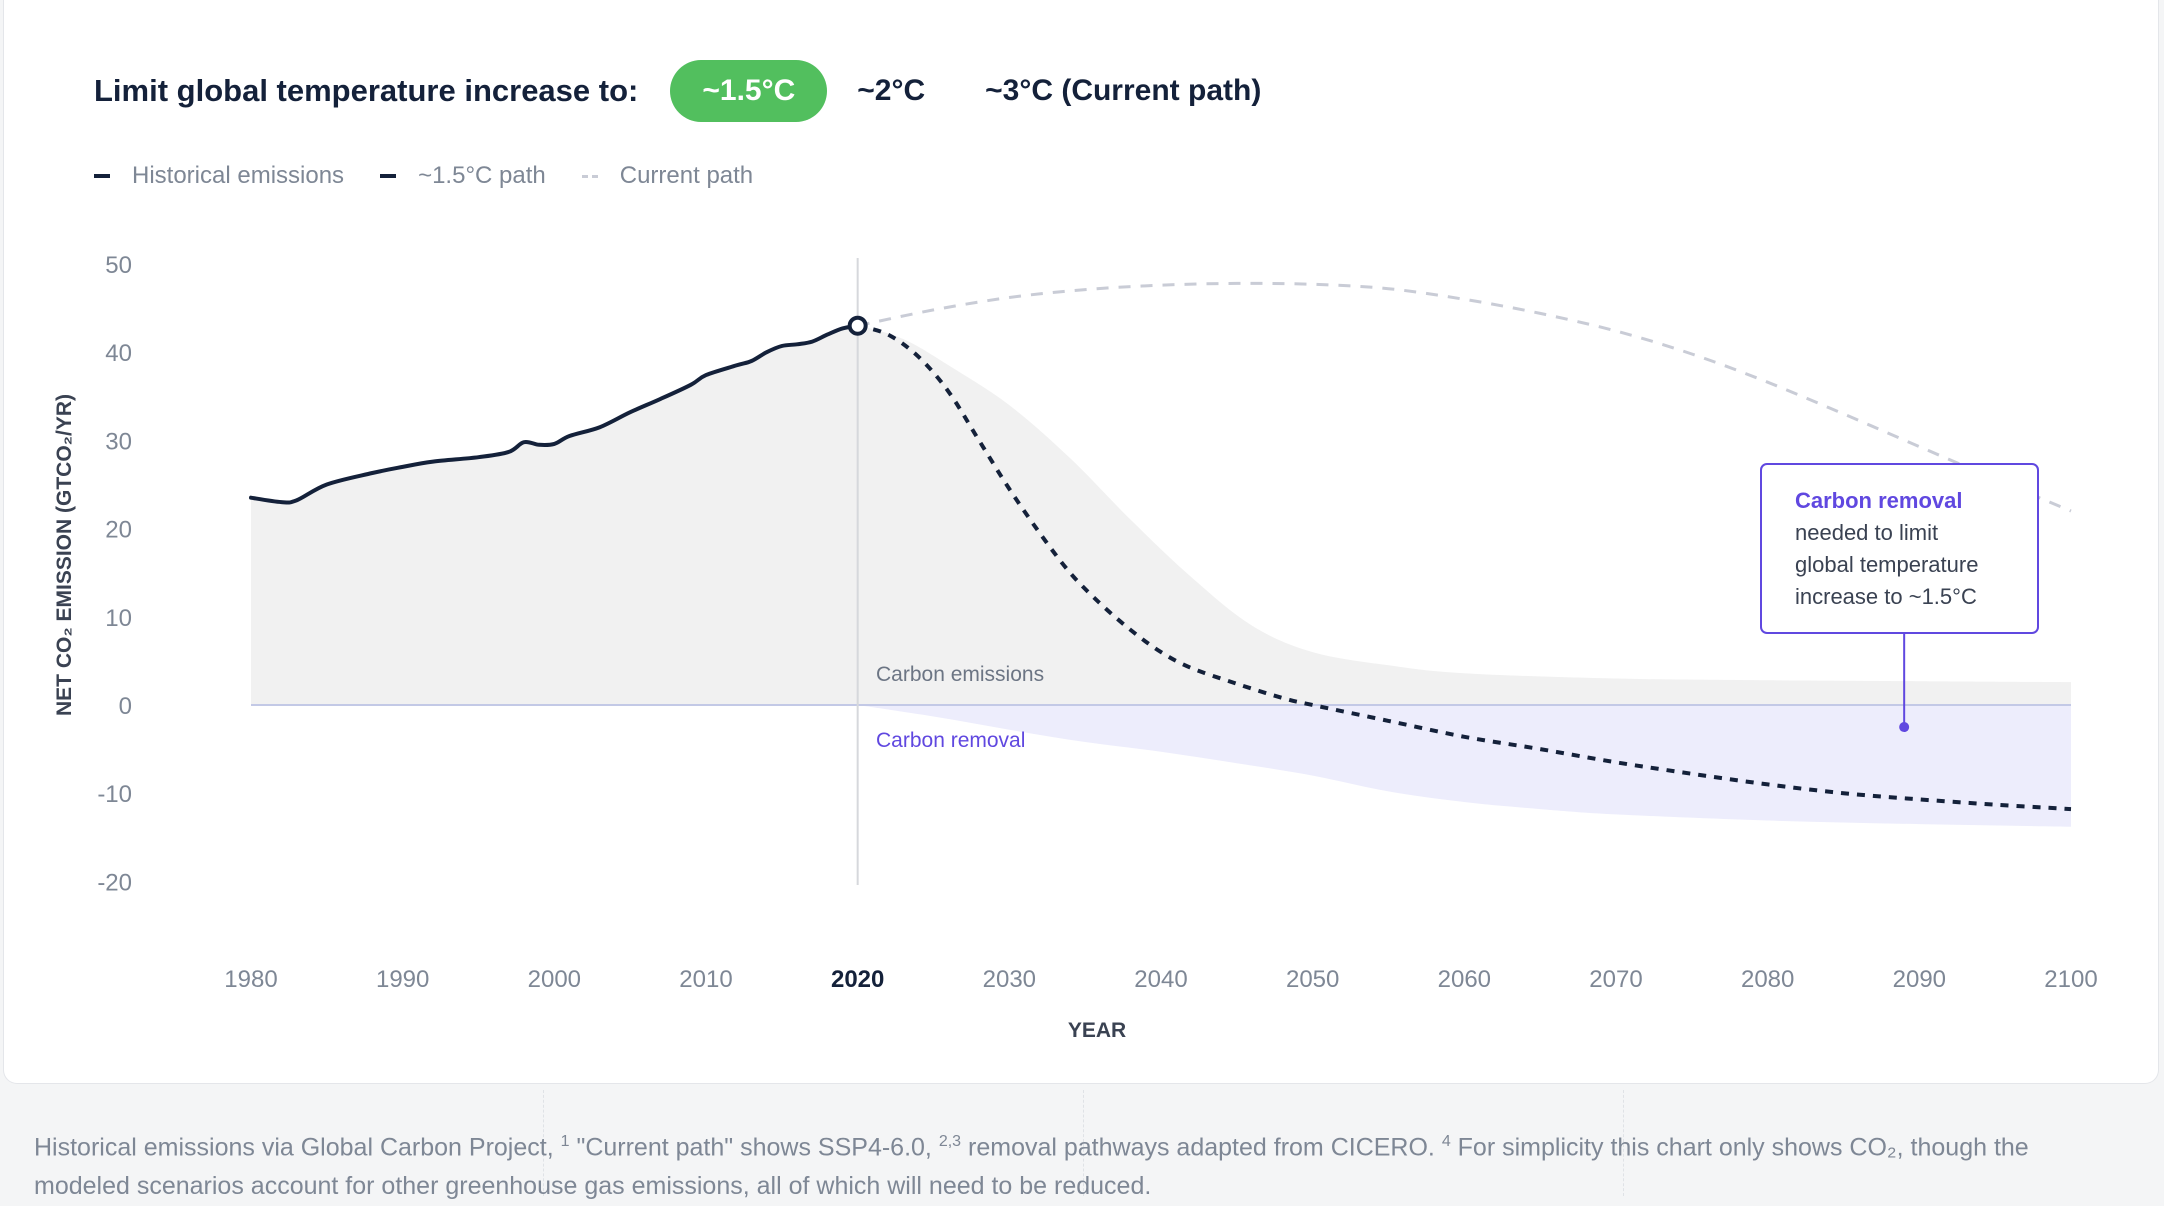  Describe the element at coordinates (1767, 979) in the screenshot. I see `x-tick-label: 2080` at that location.